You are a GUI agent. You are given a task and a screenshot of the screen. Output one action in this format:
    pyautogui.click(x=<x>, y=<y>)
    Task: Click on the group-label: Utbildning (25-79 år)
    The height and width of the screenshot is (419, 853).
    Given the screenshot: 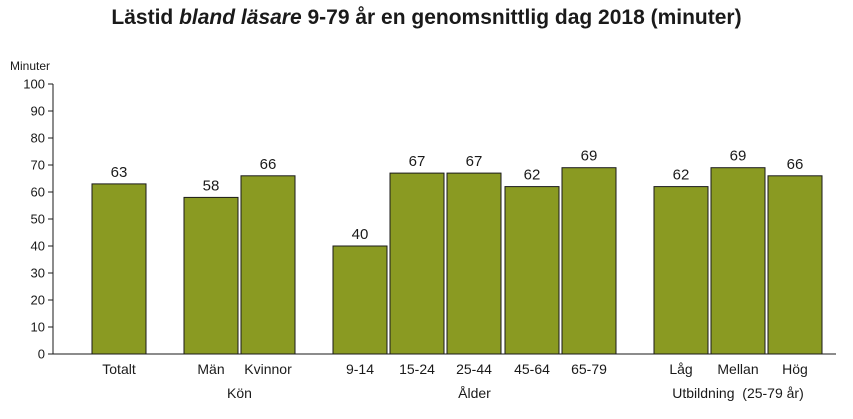 What is the action you would take?
    pyautogui.click(x=738, y=393)
    